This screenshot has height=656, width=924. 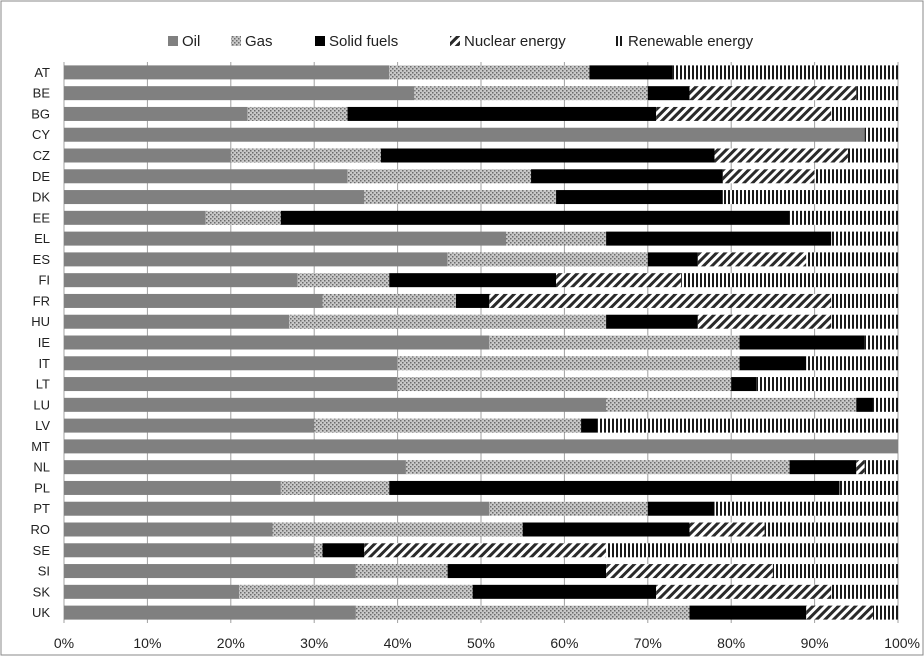 What do you see at coordinates (193, 300) in the screenshot?
I see `bar-fr-oil` at bounding box center [193, 300].